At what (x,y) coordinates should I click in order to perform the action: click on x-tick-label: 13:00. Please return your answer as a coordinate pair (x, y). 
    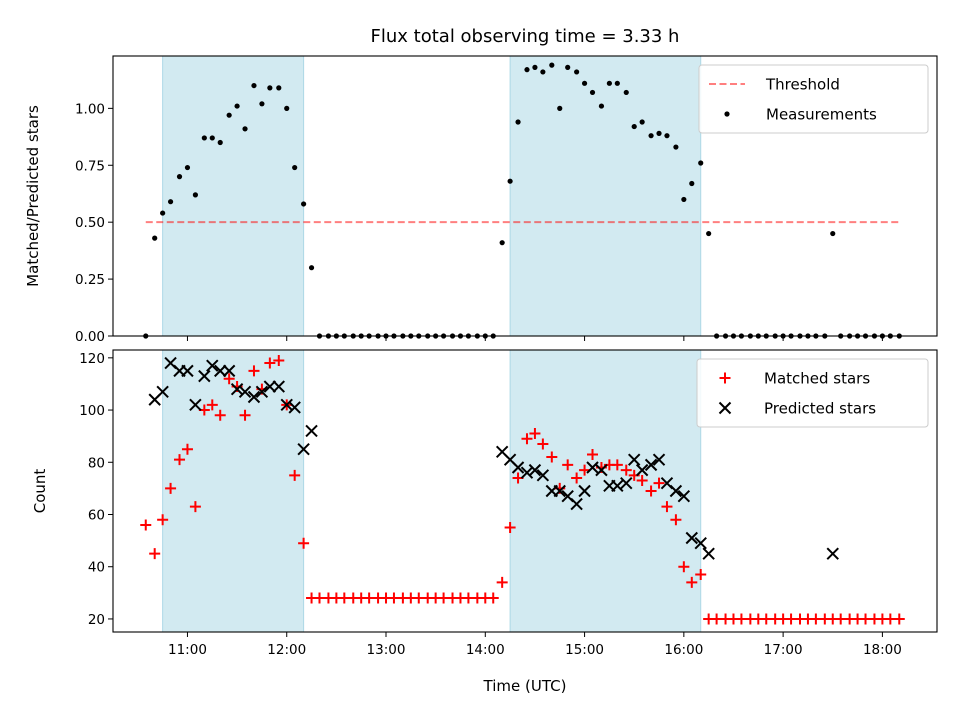
    Looking at the image, I should click on (386, 650).